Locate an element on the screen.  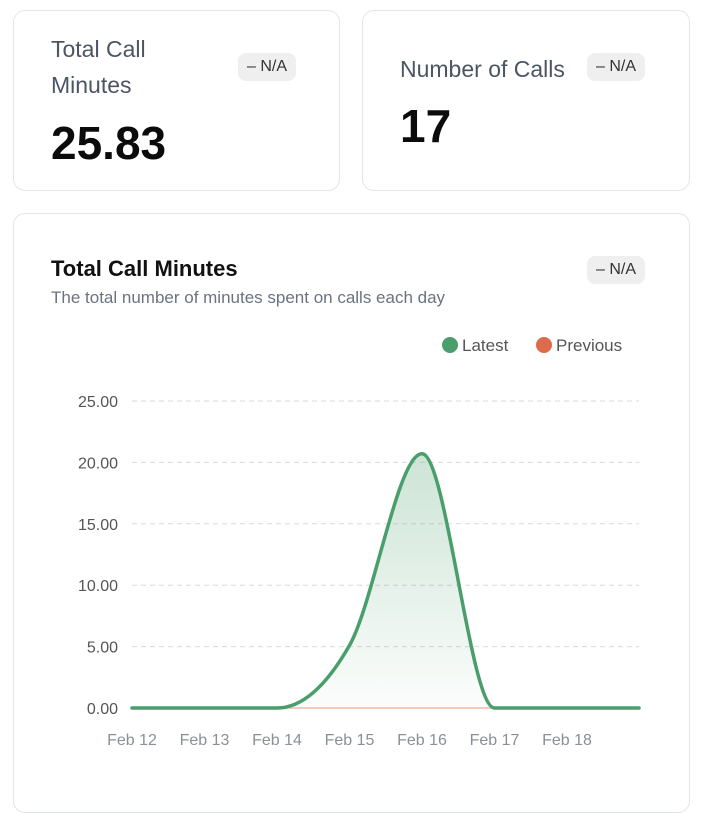
legend-label: Latest is located at coordinates (485, 345).